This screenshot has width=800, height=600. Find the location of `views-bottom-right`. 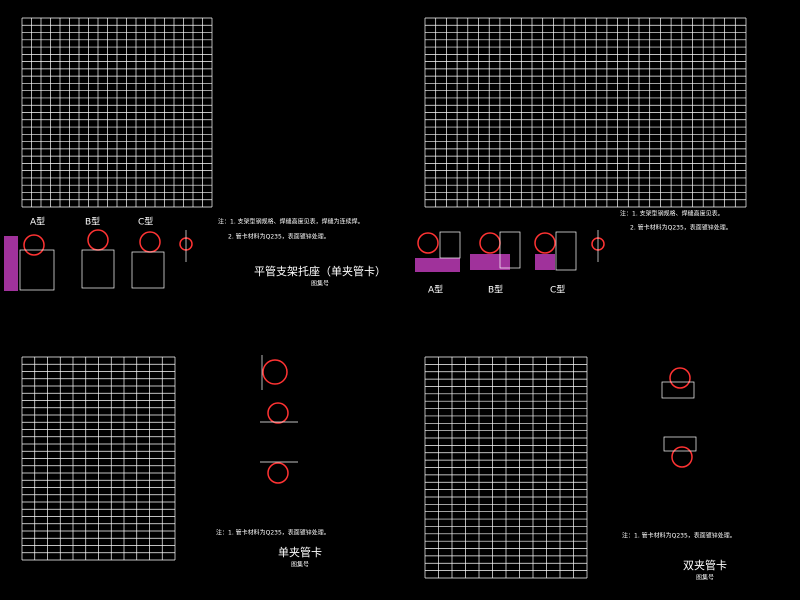

views-bottom-right is located at coordinates (679, 417).